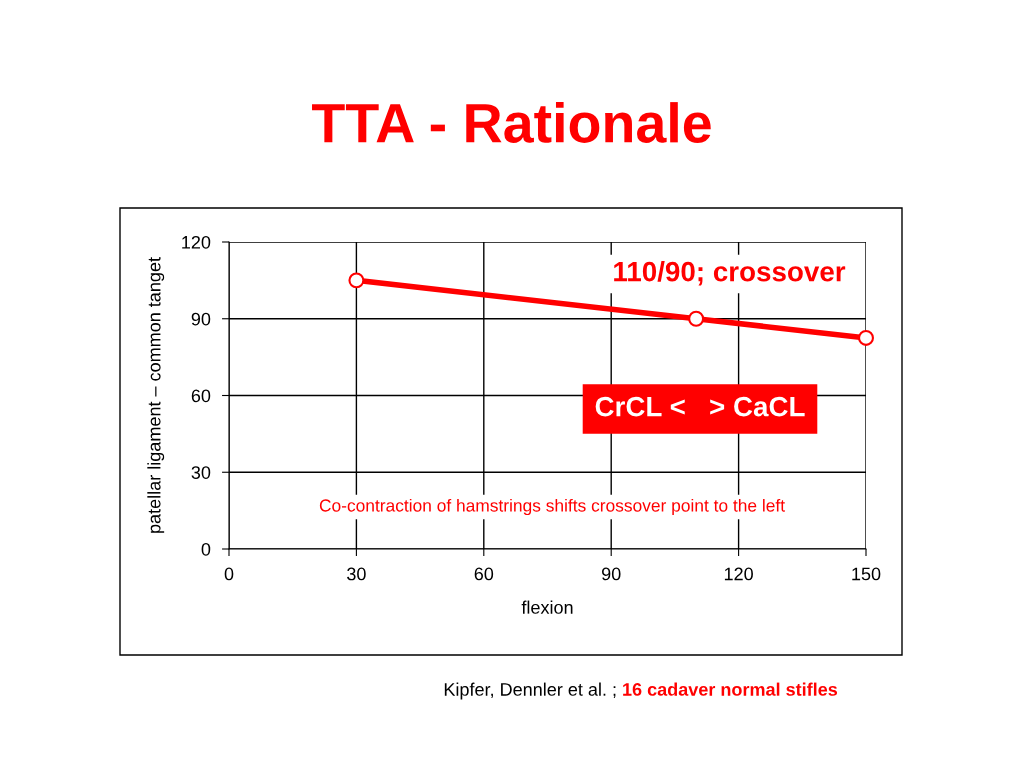 This screenshot has width=1024, height=768. What do you see at coordinates (866, 574) in the screenshot?
I see `x-tick-label: 150` at bounding box center [866, 574].